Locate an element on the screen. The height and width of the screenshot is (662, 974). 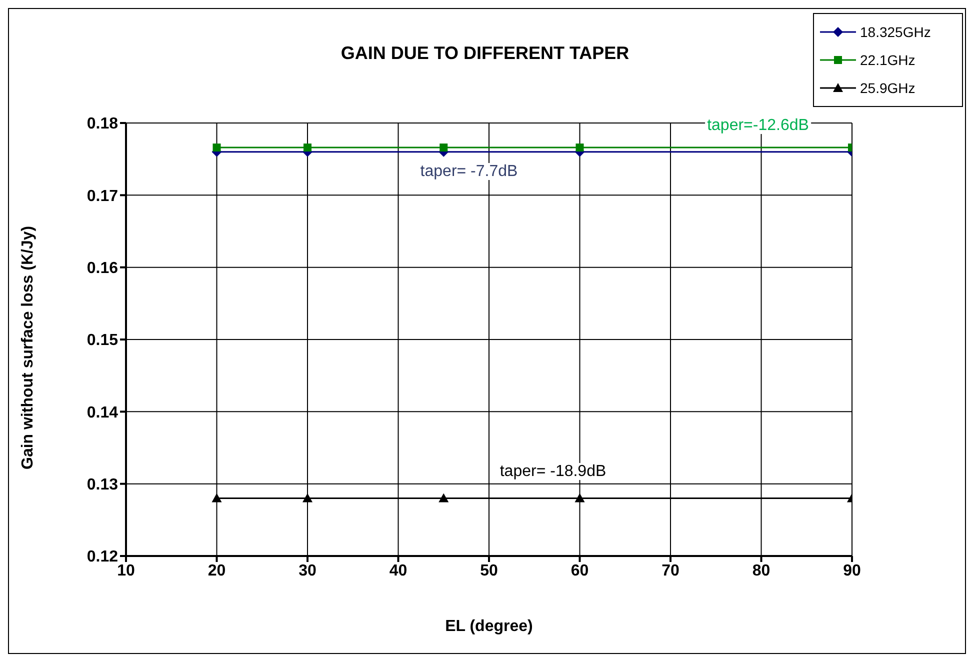
x-tick-label: 30 is located at coordinates (307, 571).